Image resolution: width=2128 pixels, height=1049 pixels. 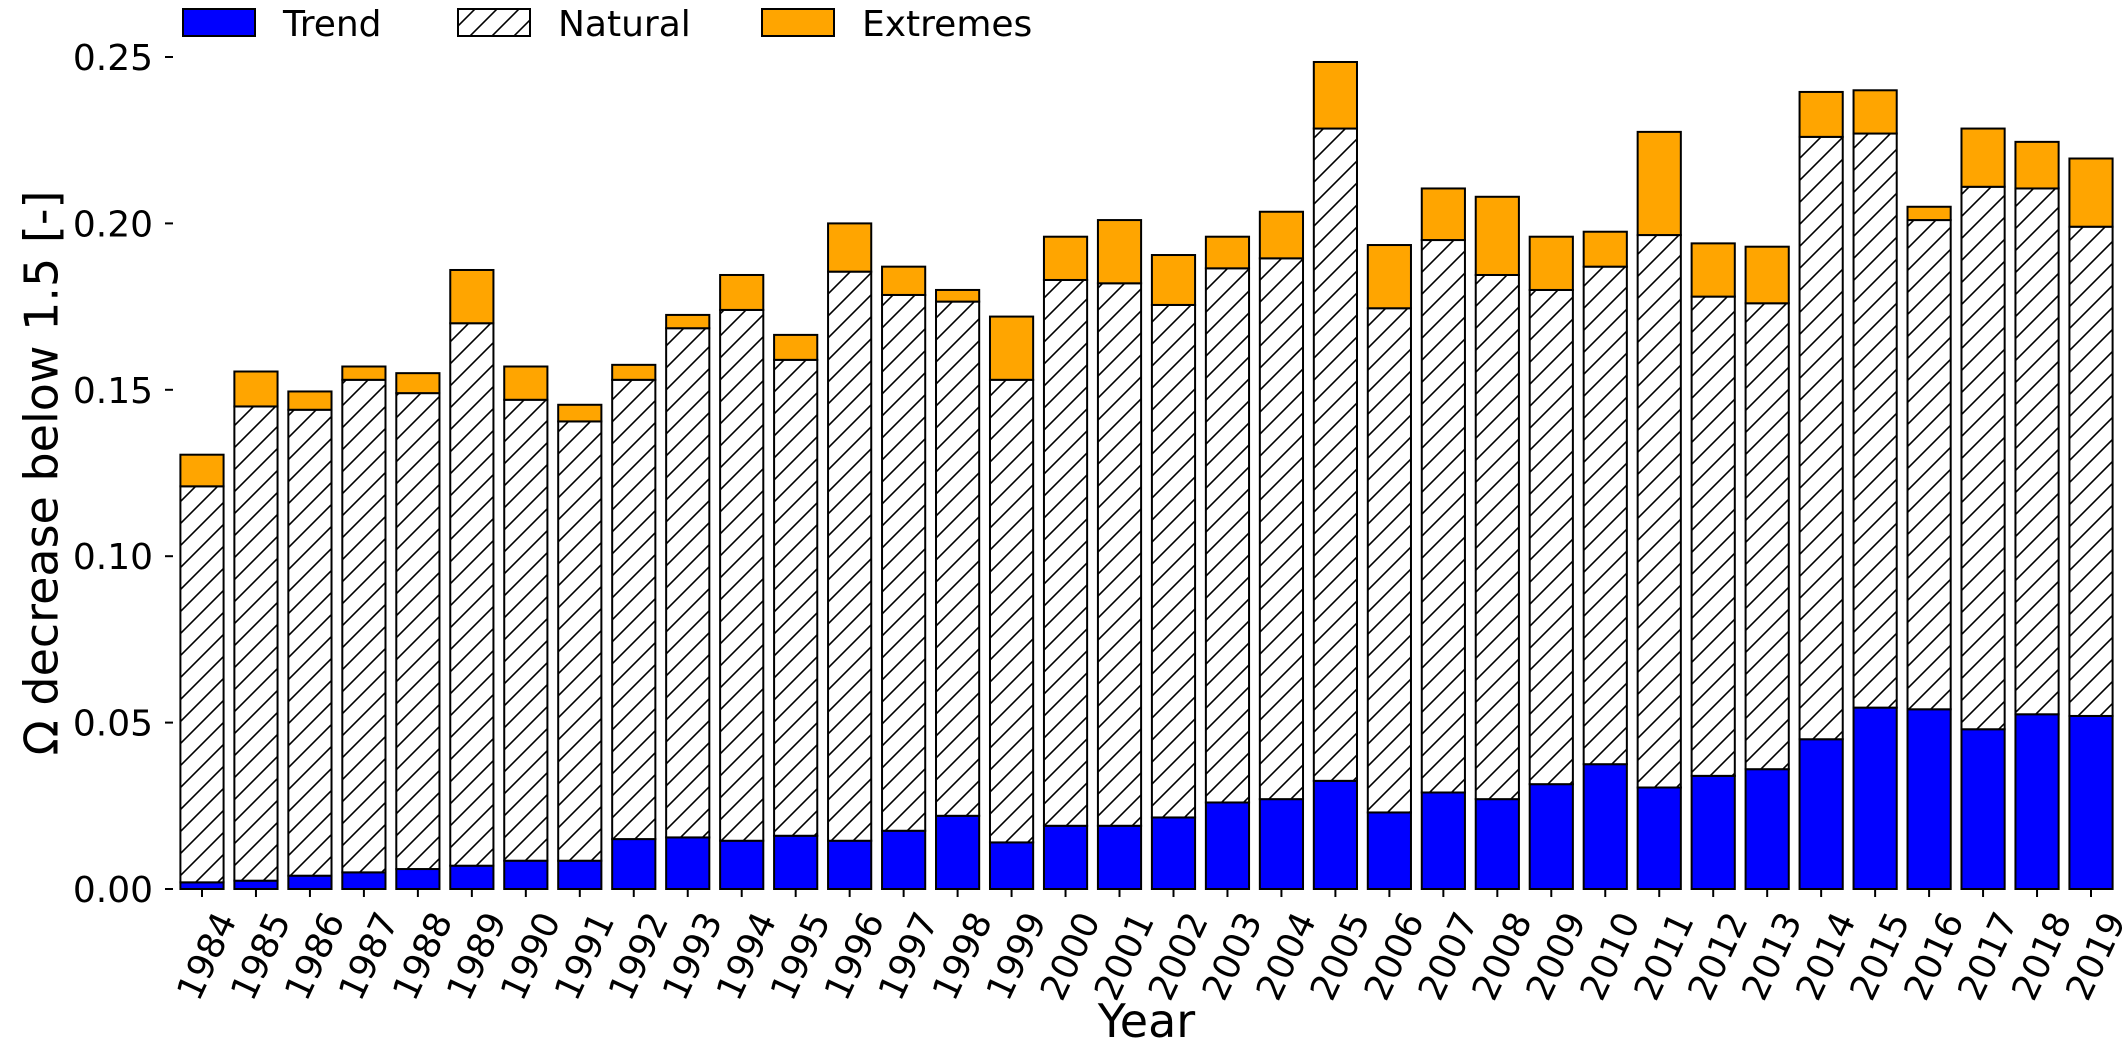 What do you see at coordinates (113, 224) in the screenshot?
I see `y-tick-label: 0.20` at bounding box center [113, 224].